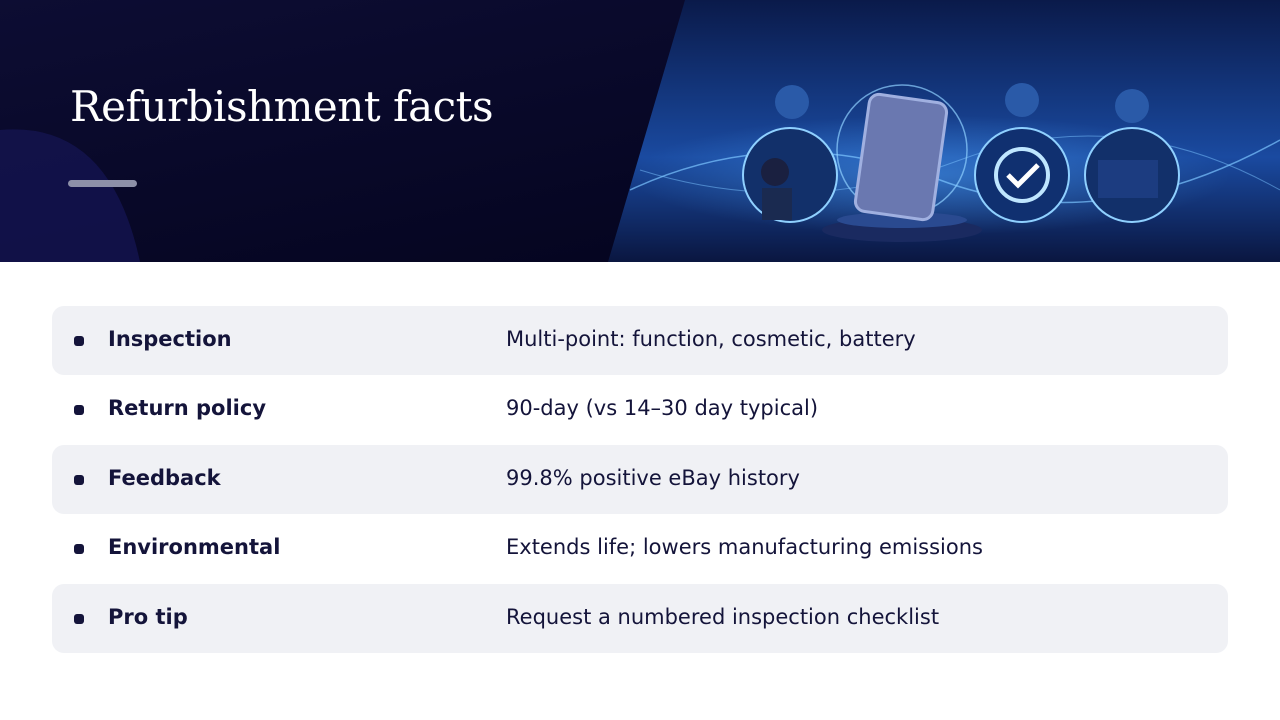 The height and width of the screenshot is (720, 1280). What do you see at coordinates (653, 477) in the screenshot?
I see `row-value: 99.8% positive eBay history` at bounding box center [653, 477].